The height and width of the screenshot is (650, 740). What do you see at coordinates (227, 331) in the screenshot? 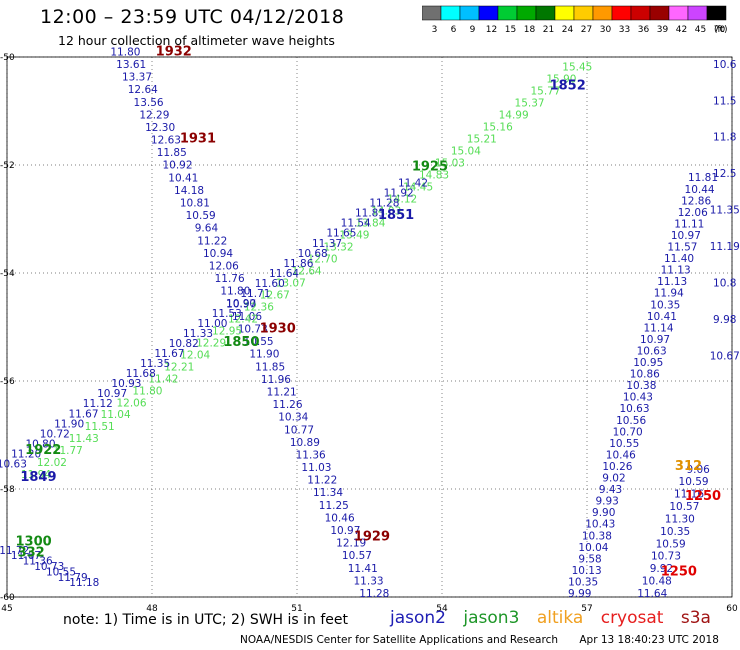
I see `swh-value-label: 12.95` at bounding box center [227, 331].